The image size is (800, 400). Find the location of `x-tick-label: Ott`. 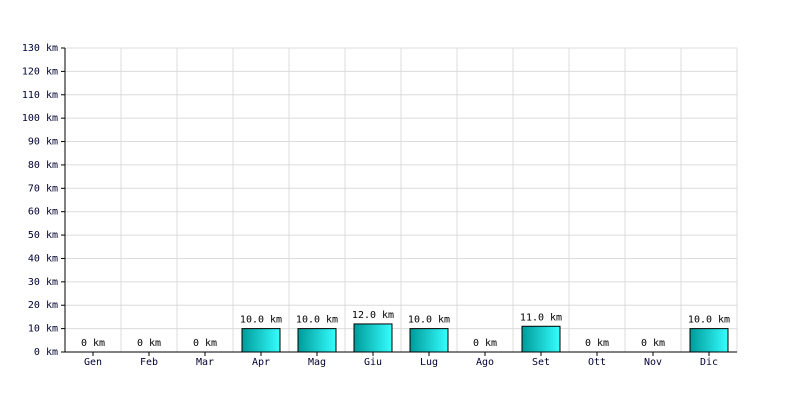

x-tick-label: Ott is located at coordinates (597, 362).